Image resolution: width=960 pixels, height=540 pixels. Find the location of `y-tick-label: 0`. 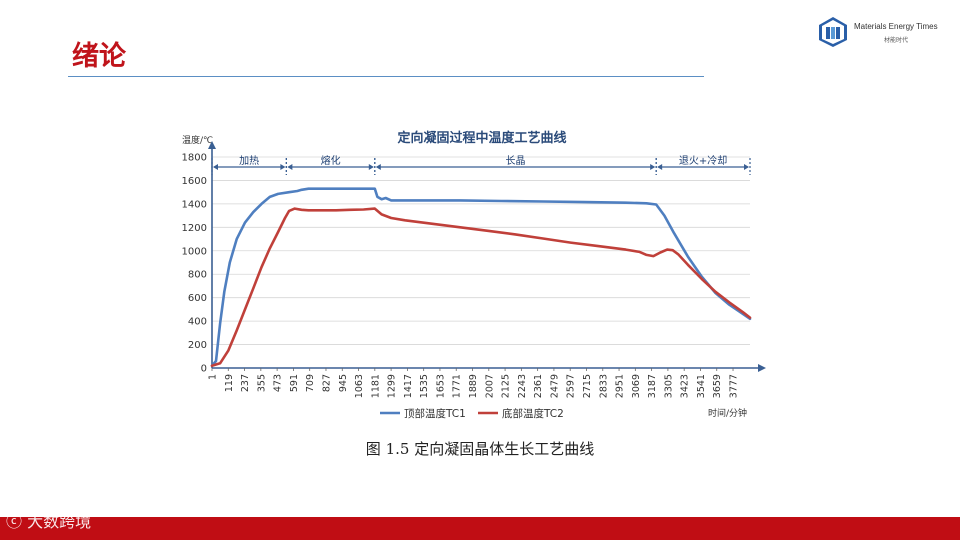

y-tick-label: 0 is located at coordinates (204, 369).